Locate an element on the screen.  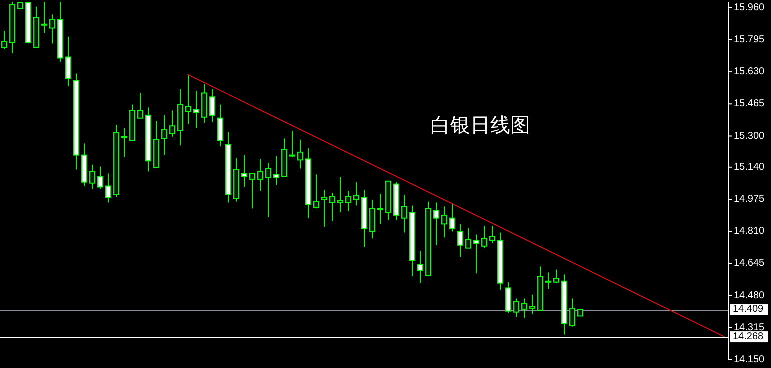
y-tick-label: 14.315 is located at coordinates (750, 328).